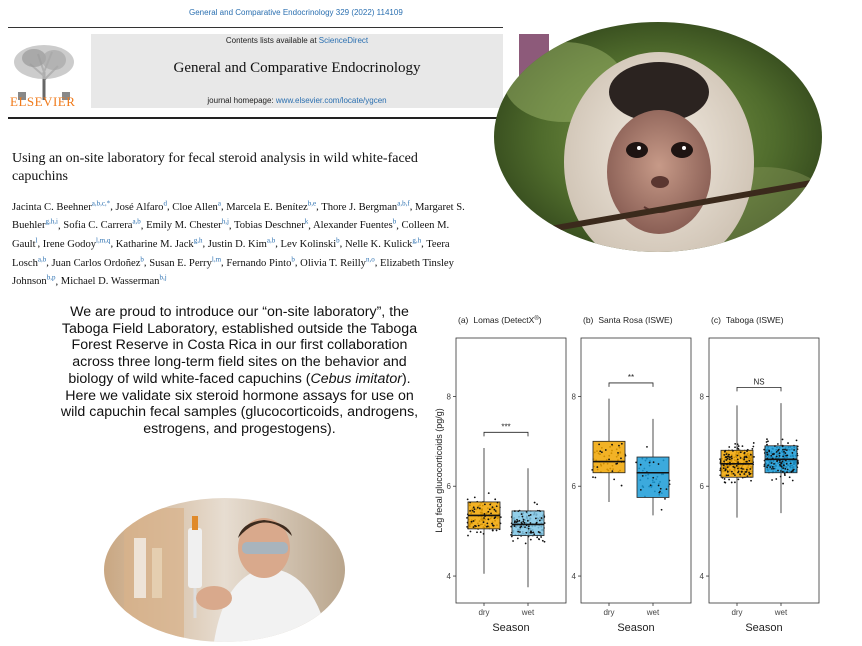 The height and width of the screenshot is (646, 862). Describe the element at coordinates (159, 243) in the screenshot. I see `author: Katharine M. Jackg,h` at that location.